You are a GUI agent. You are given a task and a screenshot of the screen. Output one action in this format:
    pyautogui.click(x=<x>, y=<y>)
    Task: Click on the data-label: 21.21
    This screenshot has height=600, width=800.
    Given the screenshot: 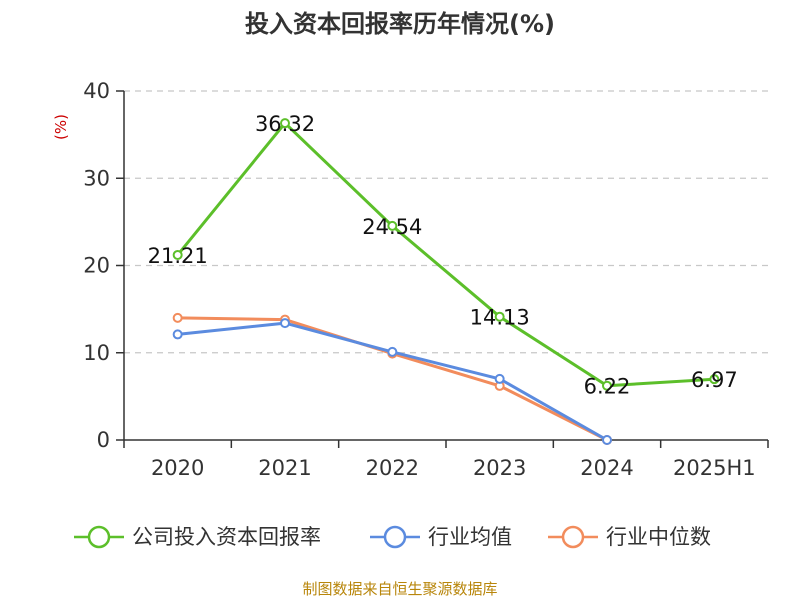 What is the action you would take?
    pyautogui.click(x=178, y=256)
    